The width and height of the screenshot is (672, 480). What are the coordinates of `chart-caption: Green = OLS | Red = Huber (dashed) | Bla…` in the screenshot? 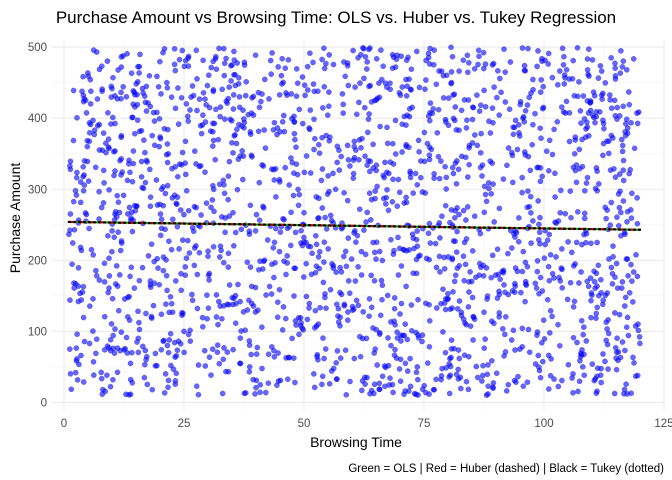 It's located at (506, 469).